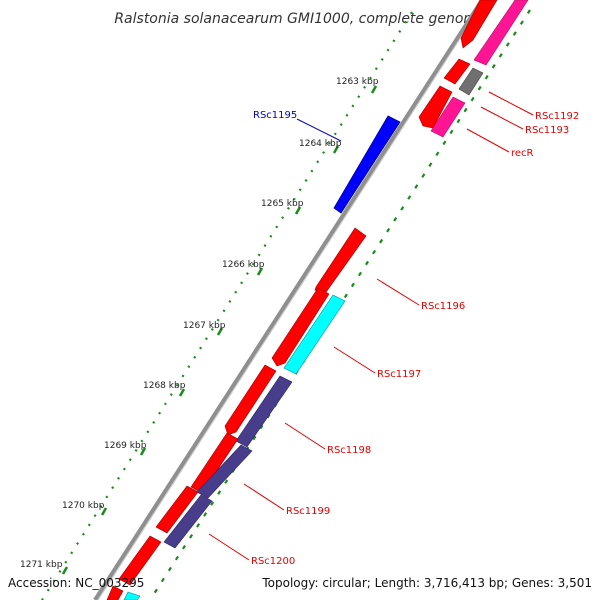  What do you see at coordinates (547, 130) in the screenshot?
I see `gene-label-RSc1193: RSc1193` at bounding box center [547, 130].